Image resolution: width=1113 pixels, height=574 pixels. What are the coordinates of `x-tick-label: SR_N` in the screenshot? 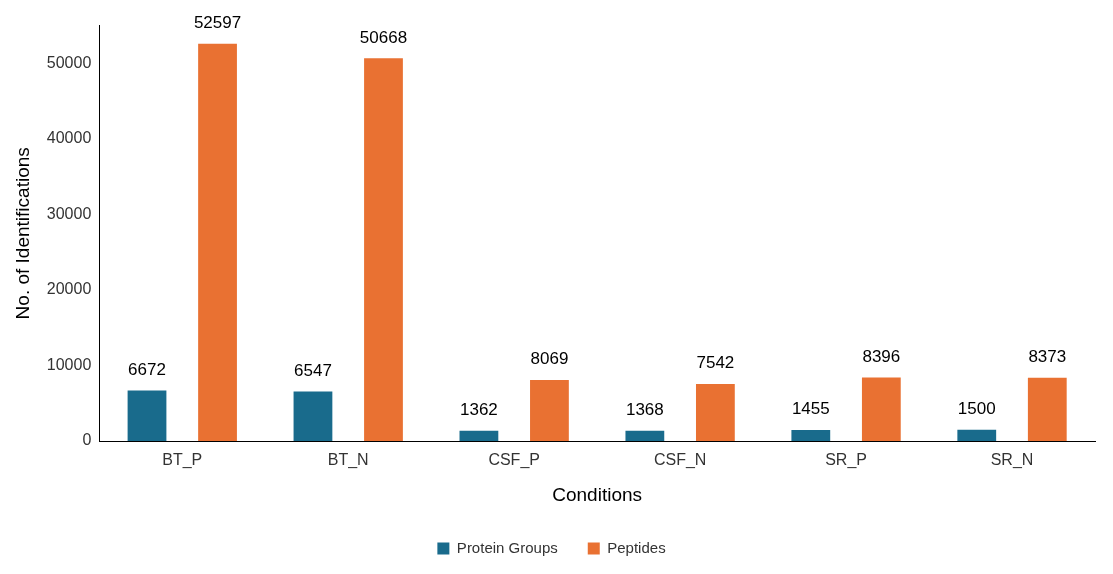 It's located at (1012, 460).